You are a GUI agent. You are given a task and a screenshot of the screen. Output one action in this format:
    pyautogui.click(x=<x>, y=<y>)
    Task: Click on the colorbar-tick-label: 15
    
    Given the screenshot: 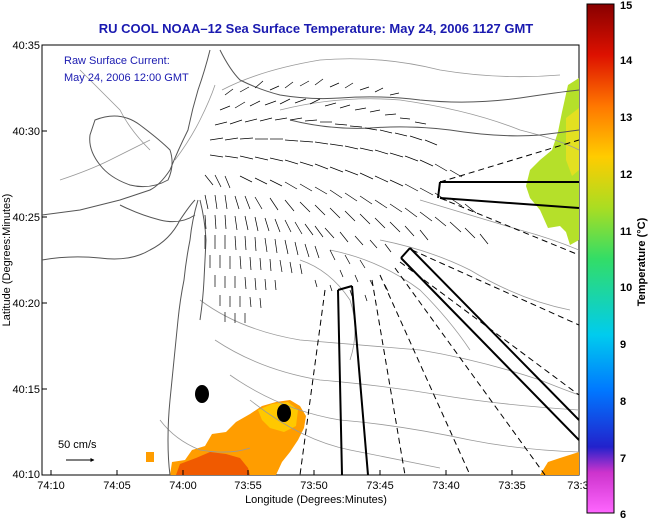 What is the action you would take?
    pyautogui.click(x=626, y=6)
    